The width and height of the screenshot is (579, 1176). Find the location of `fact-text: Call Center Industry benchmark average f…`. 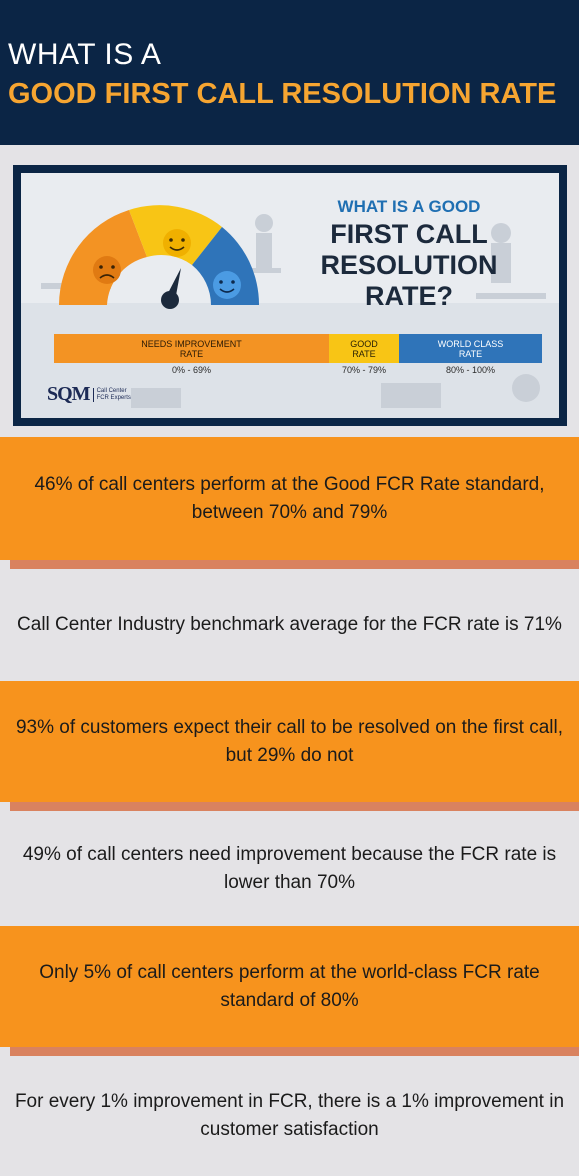

fact-text: Call Center Industry benchmark average f… is located at coordinates (289, 624).